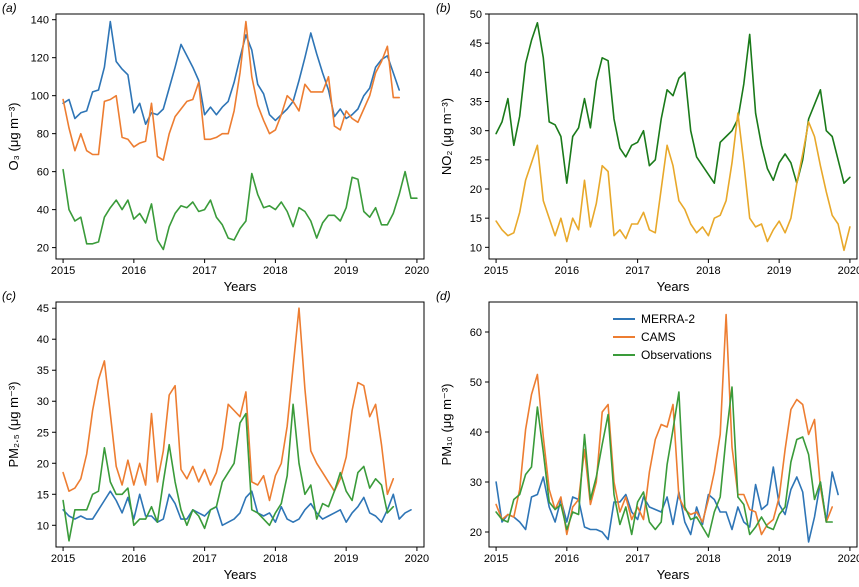 The height and width of the screenshot is (587, 859). What do you see at coordinates (13, 136) in the screenshot?
I see `y-axis-label: O₃ (μg m⁻³)` at bounding box center [13, 136].